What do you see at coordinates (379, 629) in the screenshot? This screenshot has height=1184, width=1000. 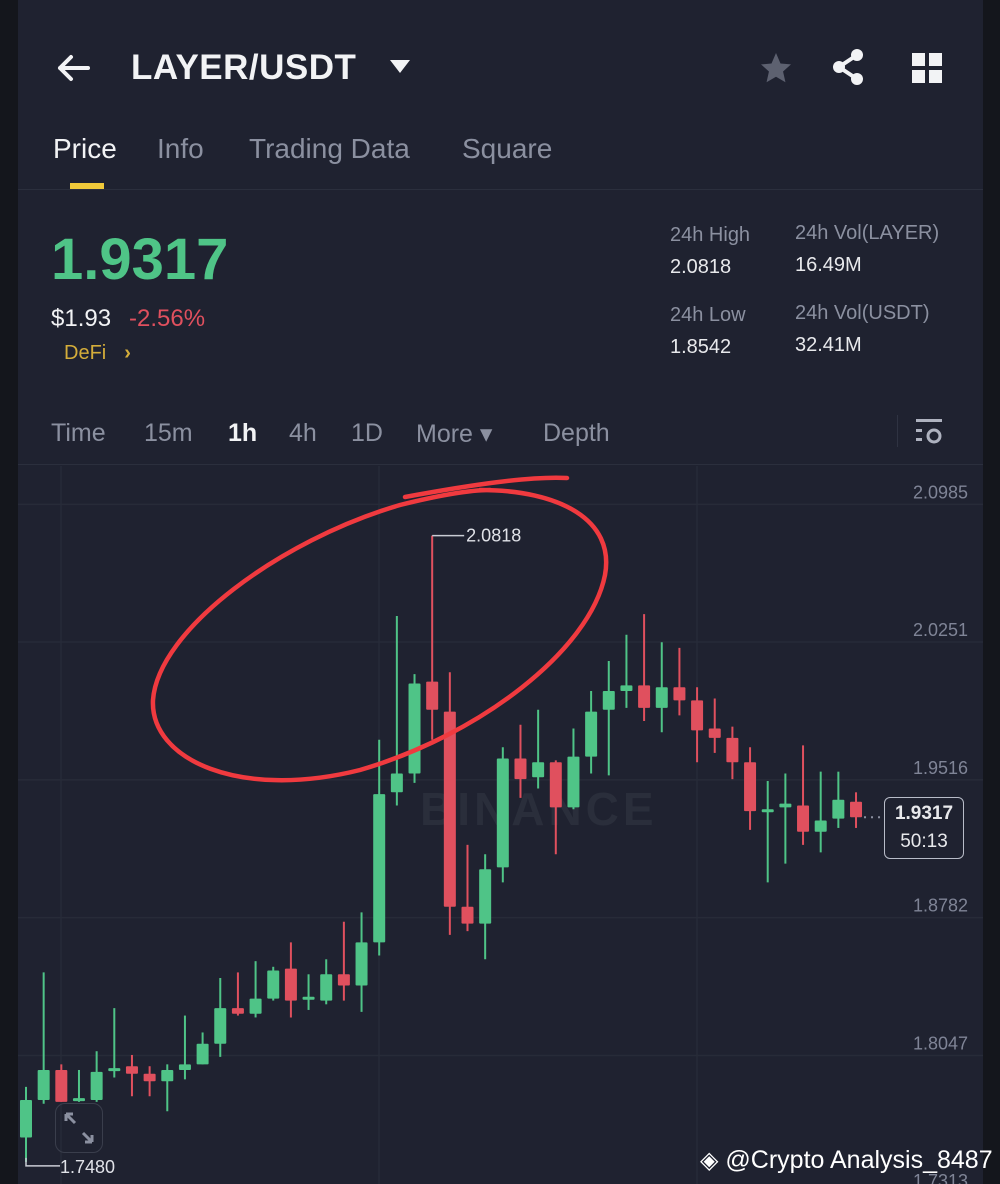 I see `hand-drawn-circle-annotation` at bounding box center [379, 629].